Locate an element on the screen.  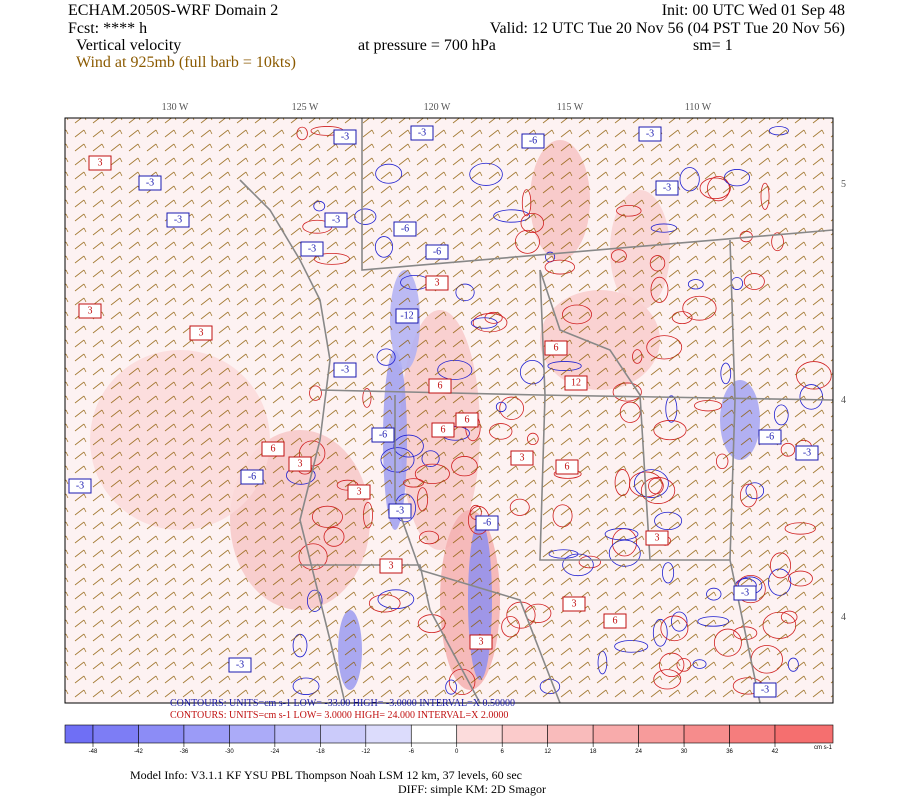
forecast: Fcst: **** h is located at coordinates (107, 28).